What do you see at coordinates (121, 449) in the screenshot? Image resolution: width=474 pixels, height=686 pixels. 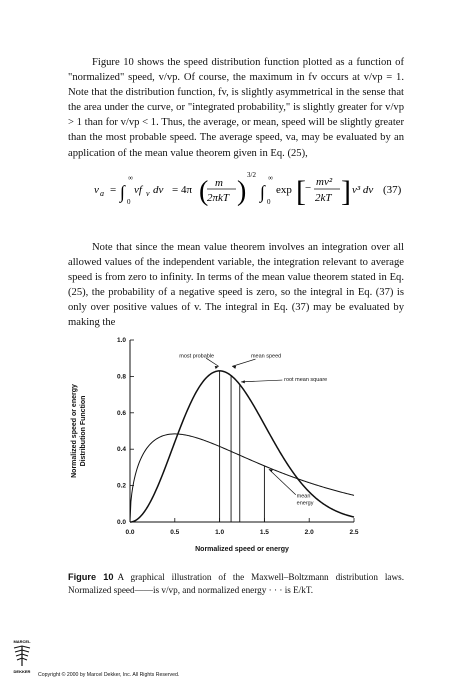 I see `y-tick-label: 0.4` at bounding box center [121, 449].